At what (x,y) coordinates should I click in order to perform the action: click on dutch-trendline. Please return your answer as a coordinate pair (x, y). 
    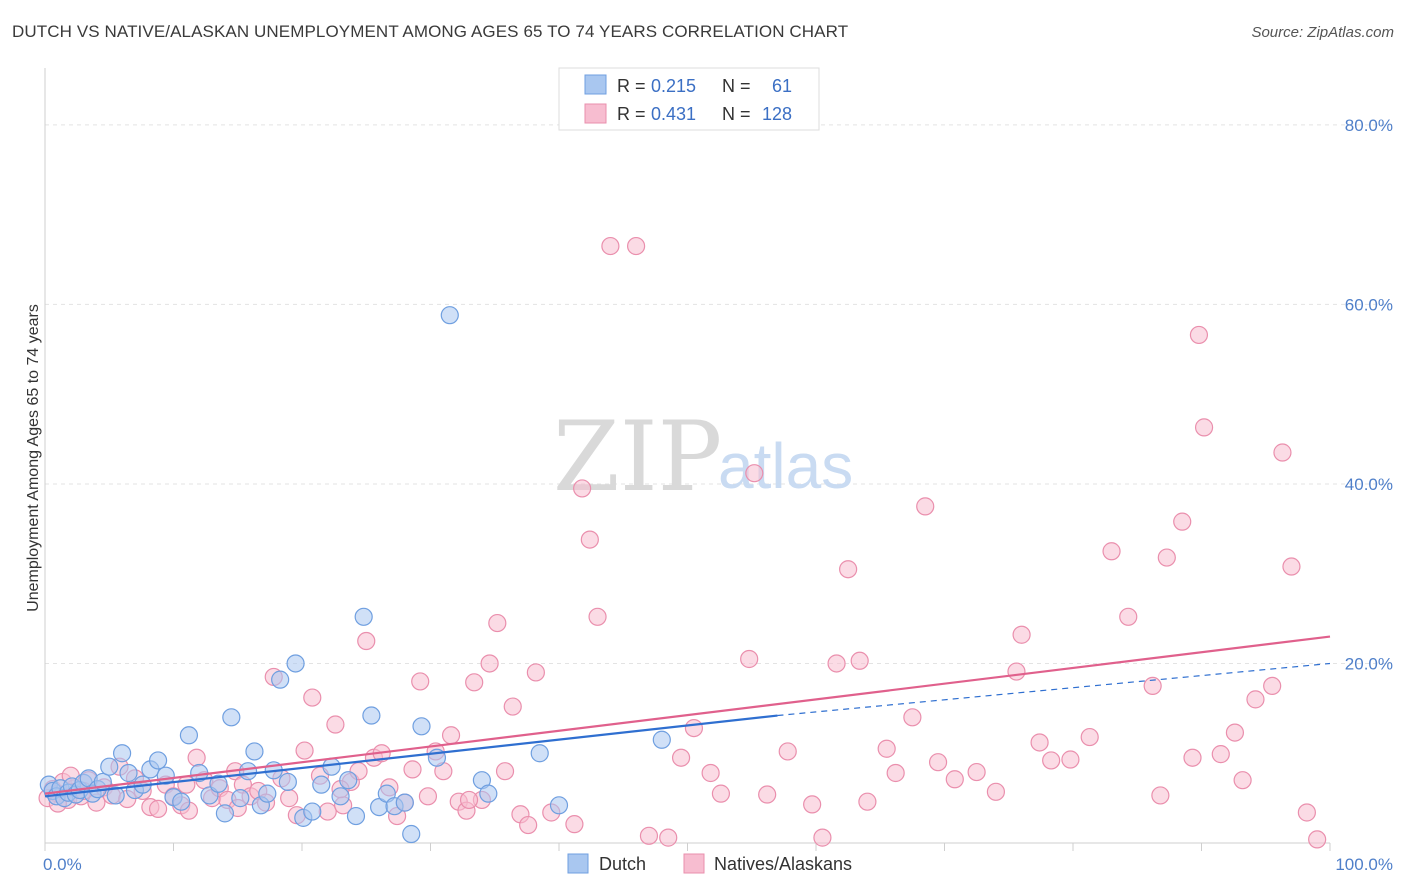
    Looking at the image, I should click on (411, 756).